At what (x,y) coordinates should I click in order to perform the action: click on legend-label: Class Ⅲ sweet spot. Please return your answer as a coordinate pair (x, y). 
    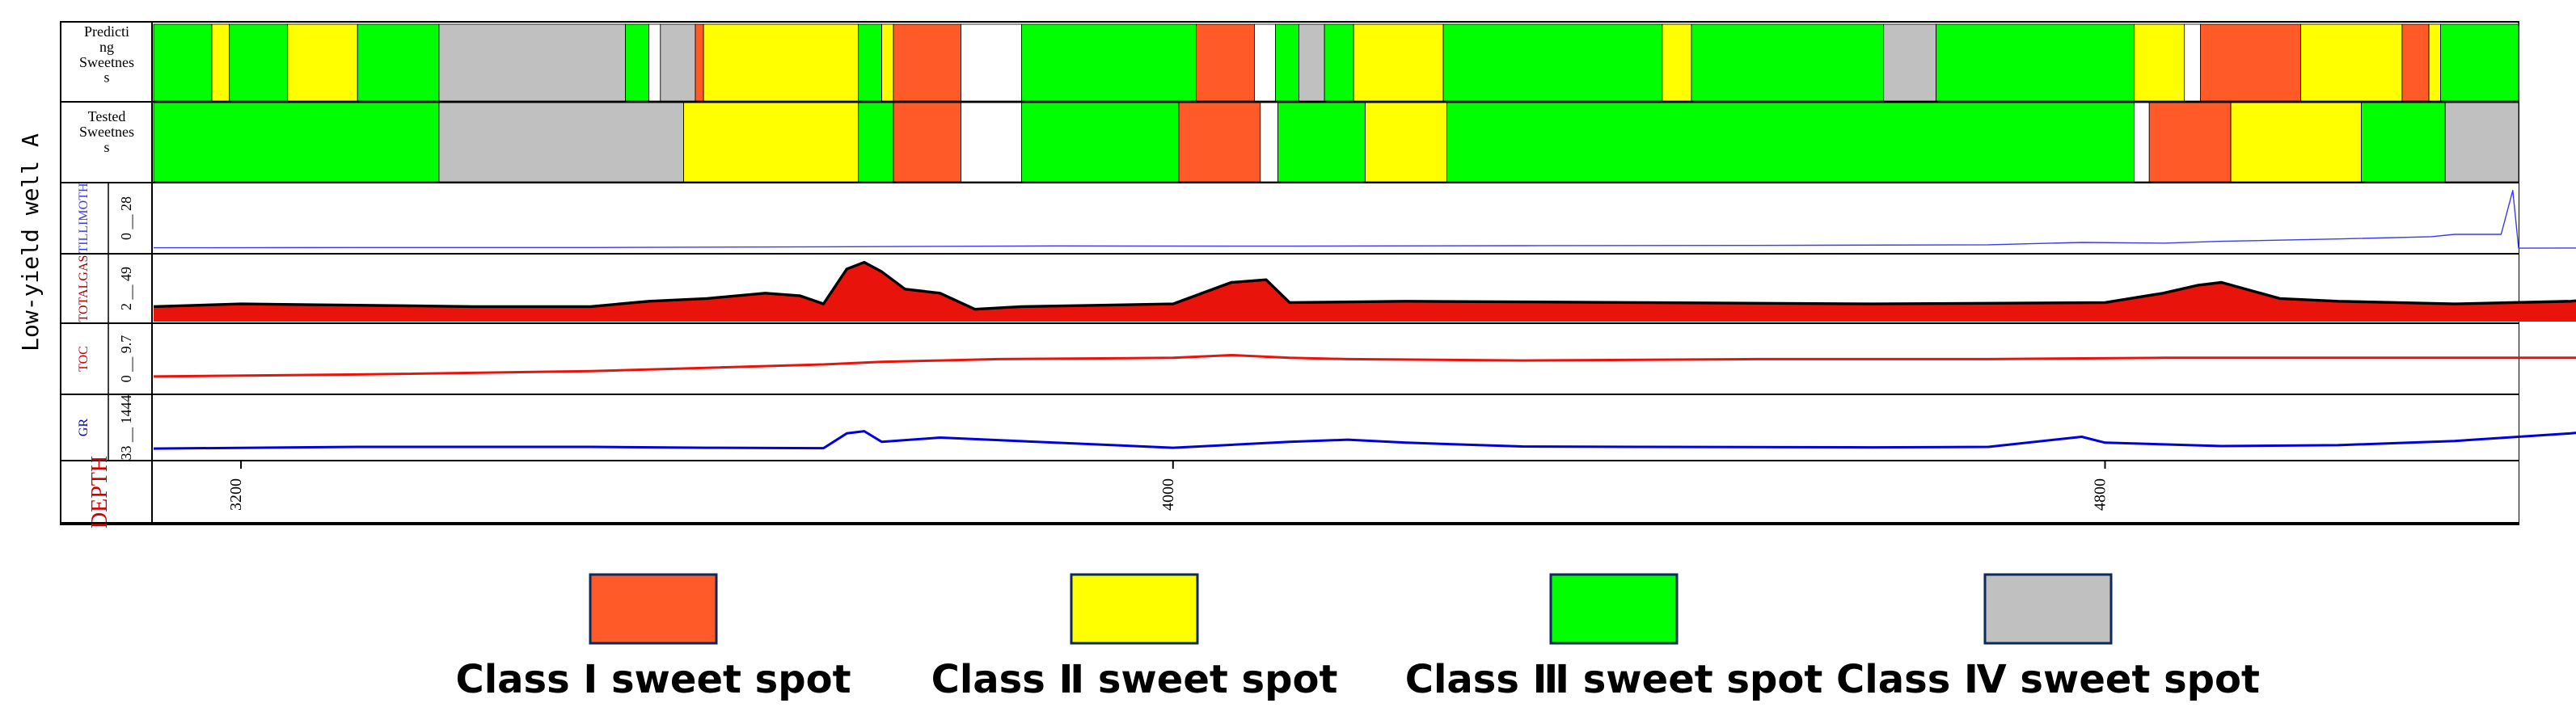
    Looking at the image, I should click on (1614, 679).